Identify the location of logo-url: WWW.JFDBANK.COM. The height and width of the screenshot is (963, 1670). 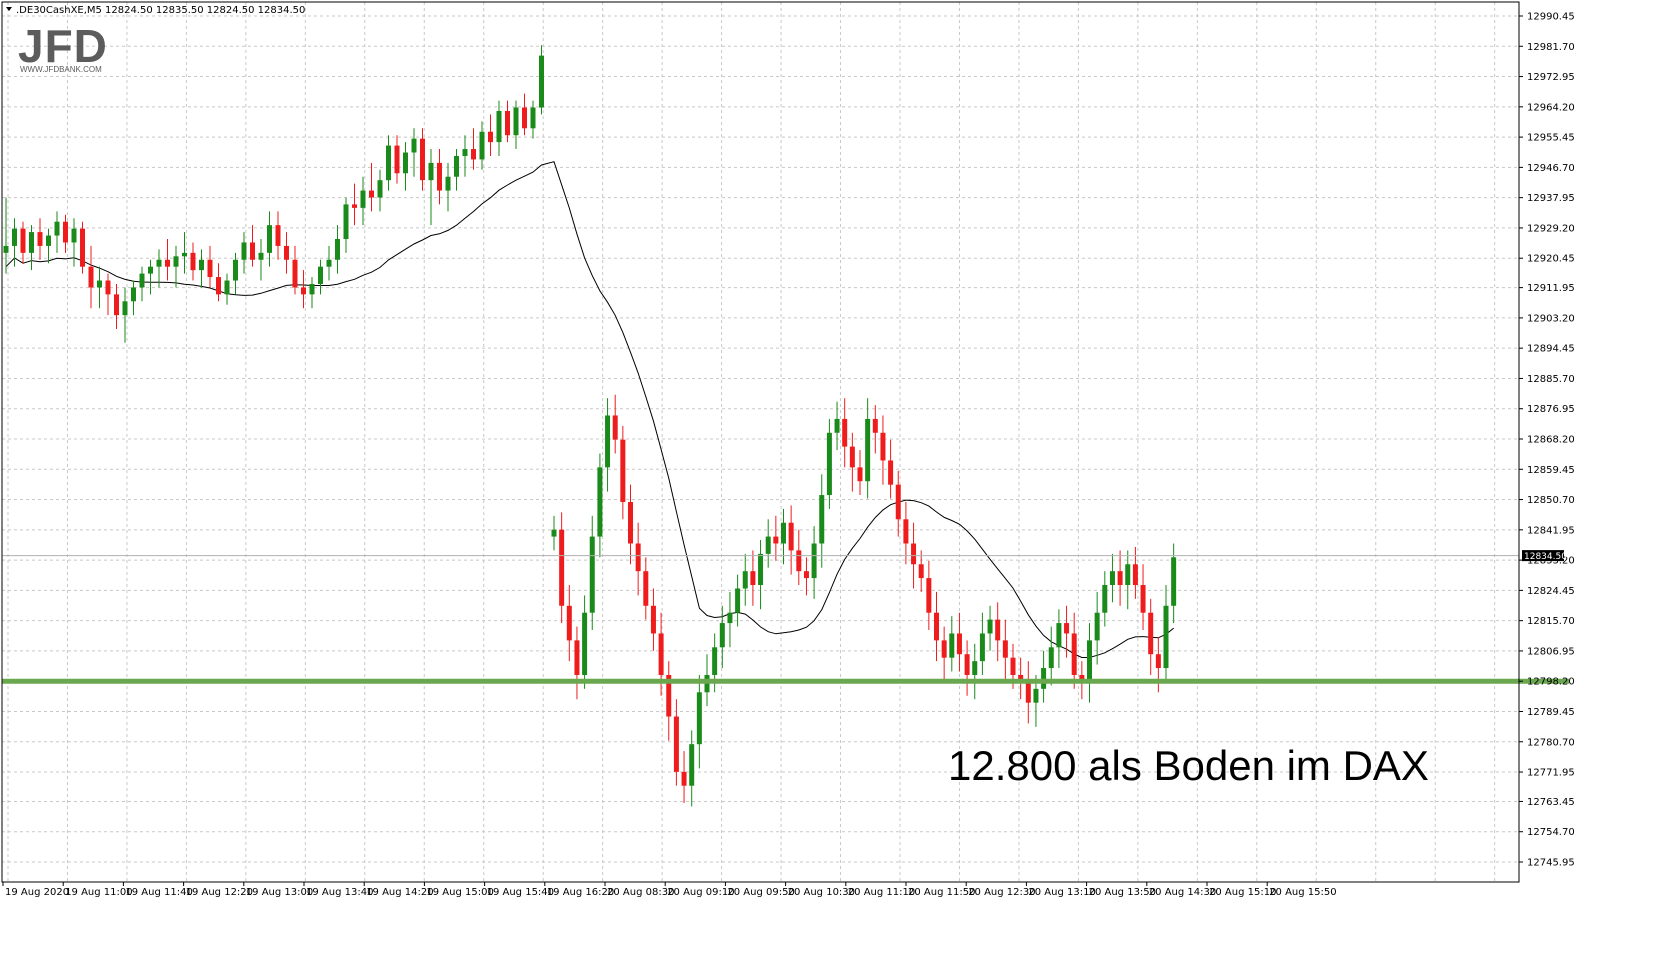
(61, 69).